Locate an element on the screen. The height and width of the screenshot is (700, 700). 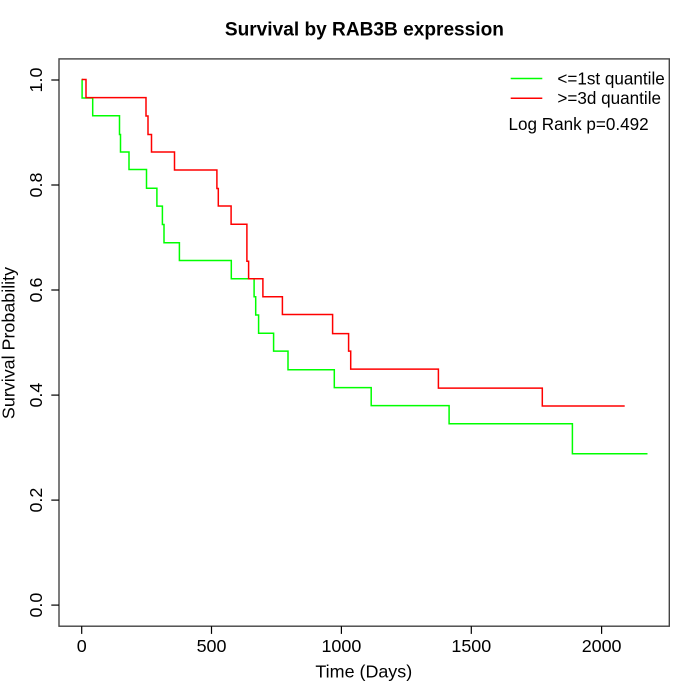
svg-text: 1000 is located at coordinates (341, 646).